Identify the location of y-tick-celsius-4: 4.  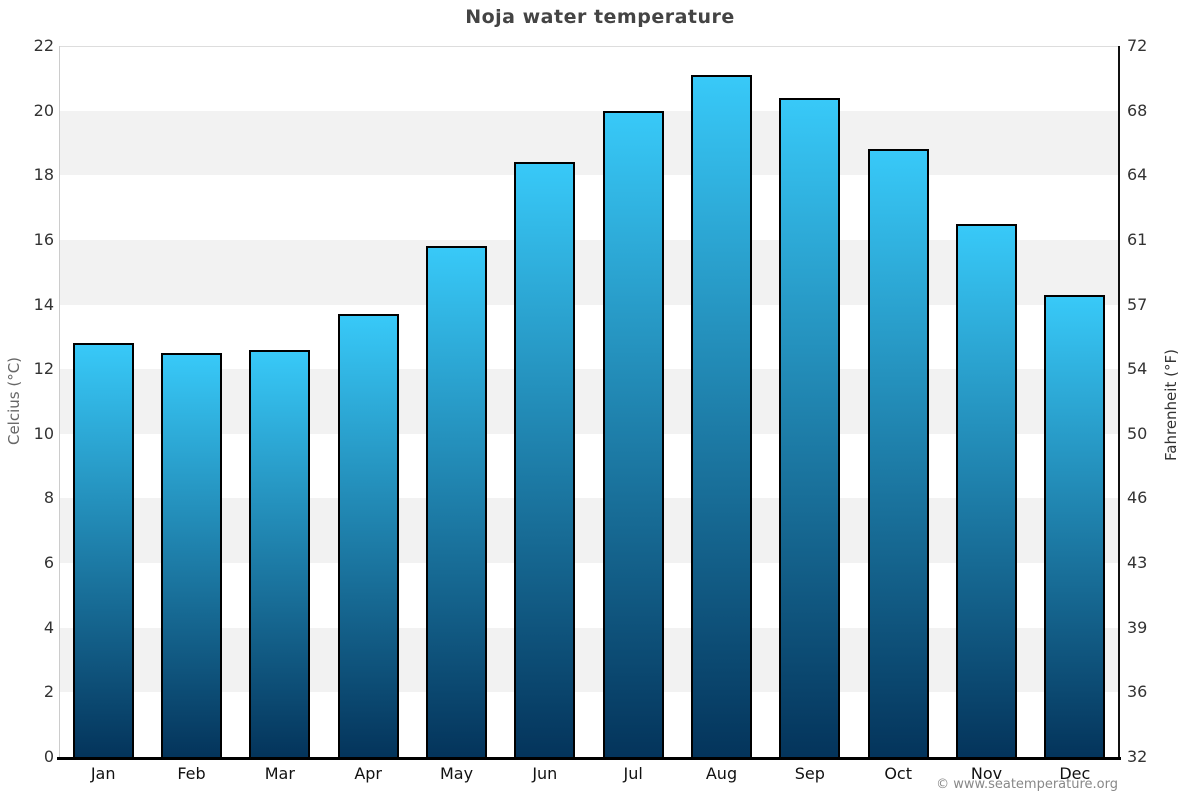
(48, 627).